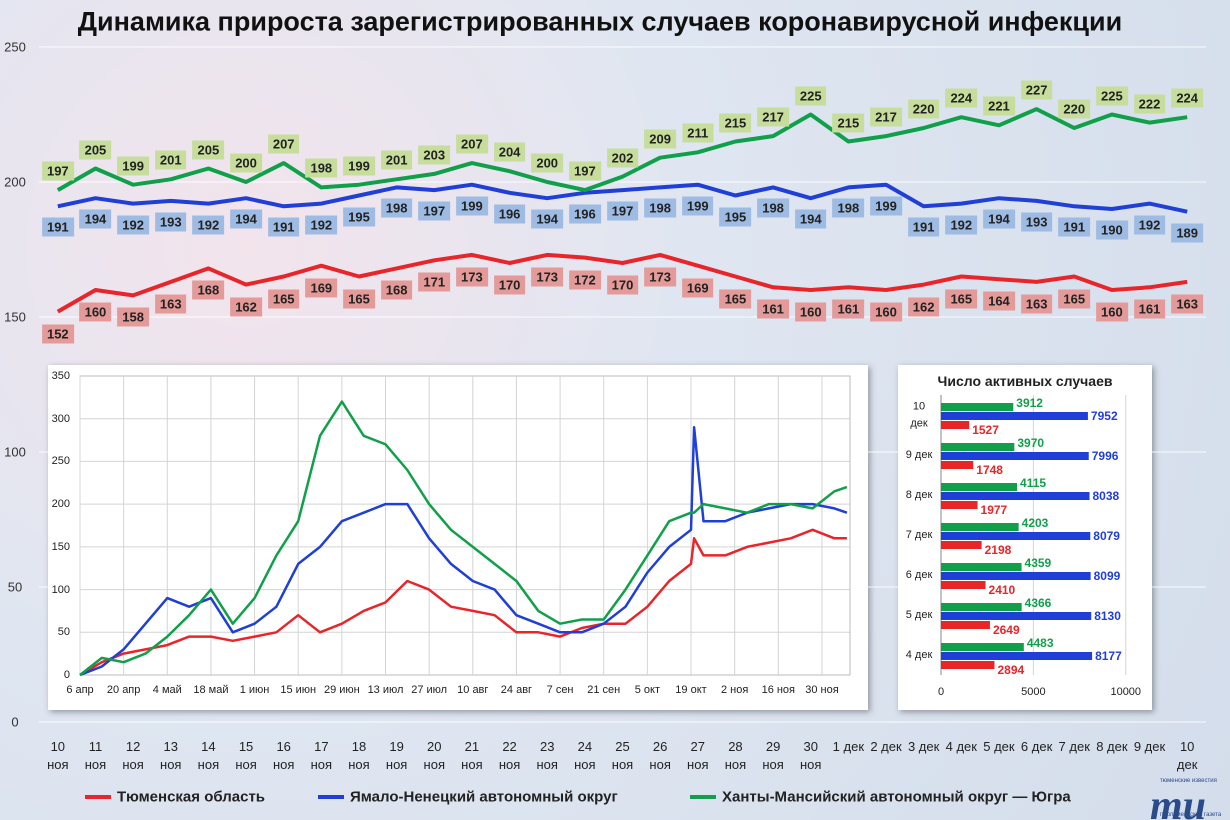 This screenshot has width=1230, height=820. What do you see at coordinates (923, 746) in the screenshot?
I see `x-tick-label: 3 дек` at bounding box center [923, 746].